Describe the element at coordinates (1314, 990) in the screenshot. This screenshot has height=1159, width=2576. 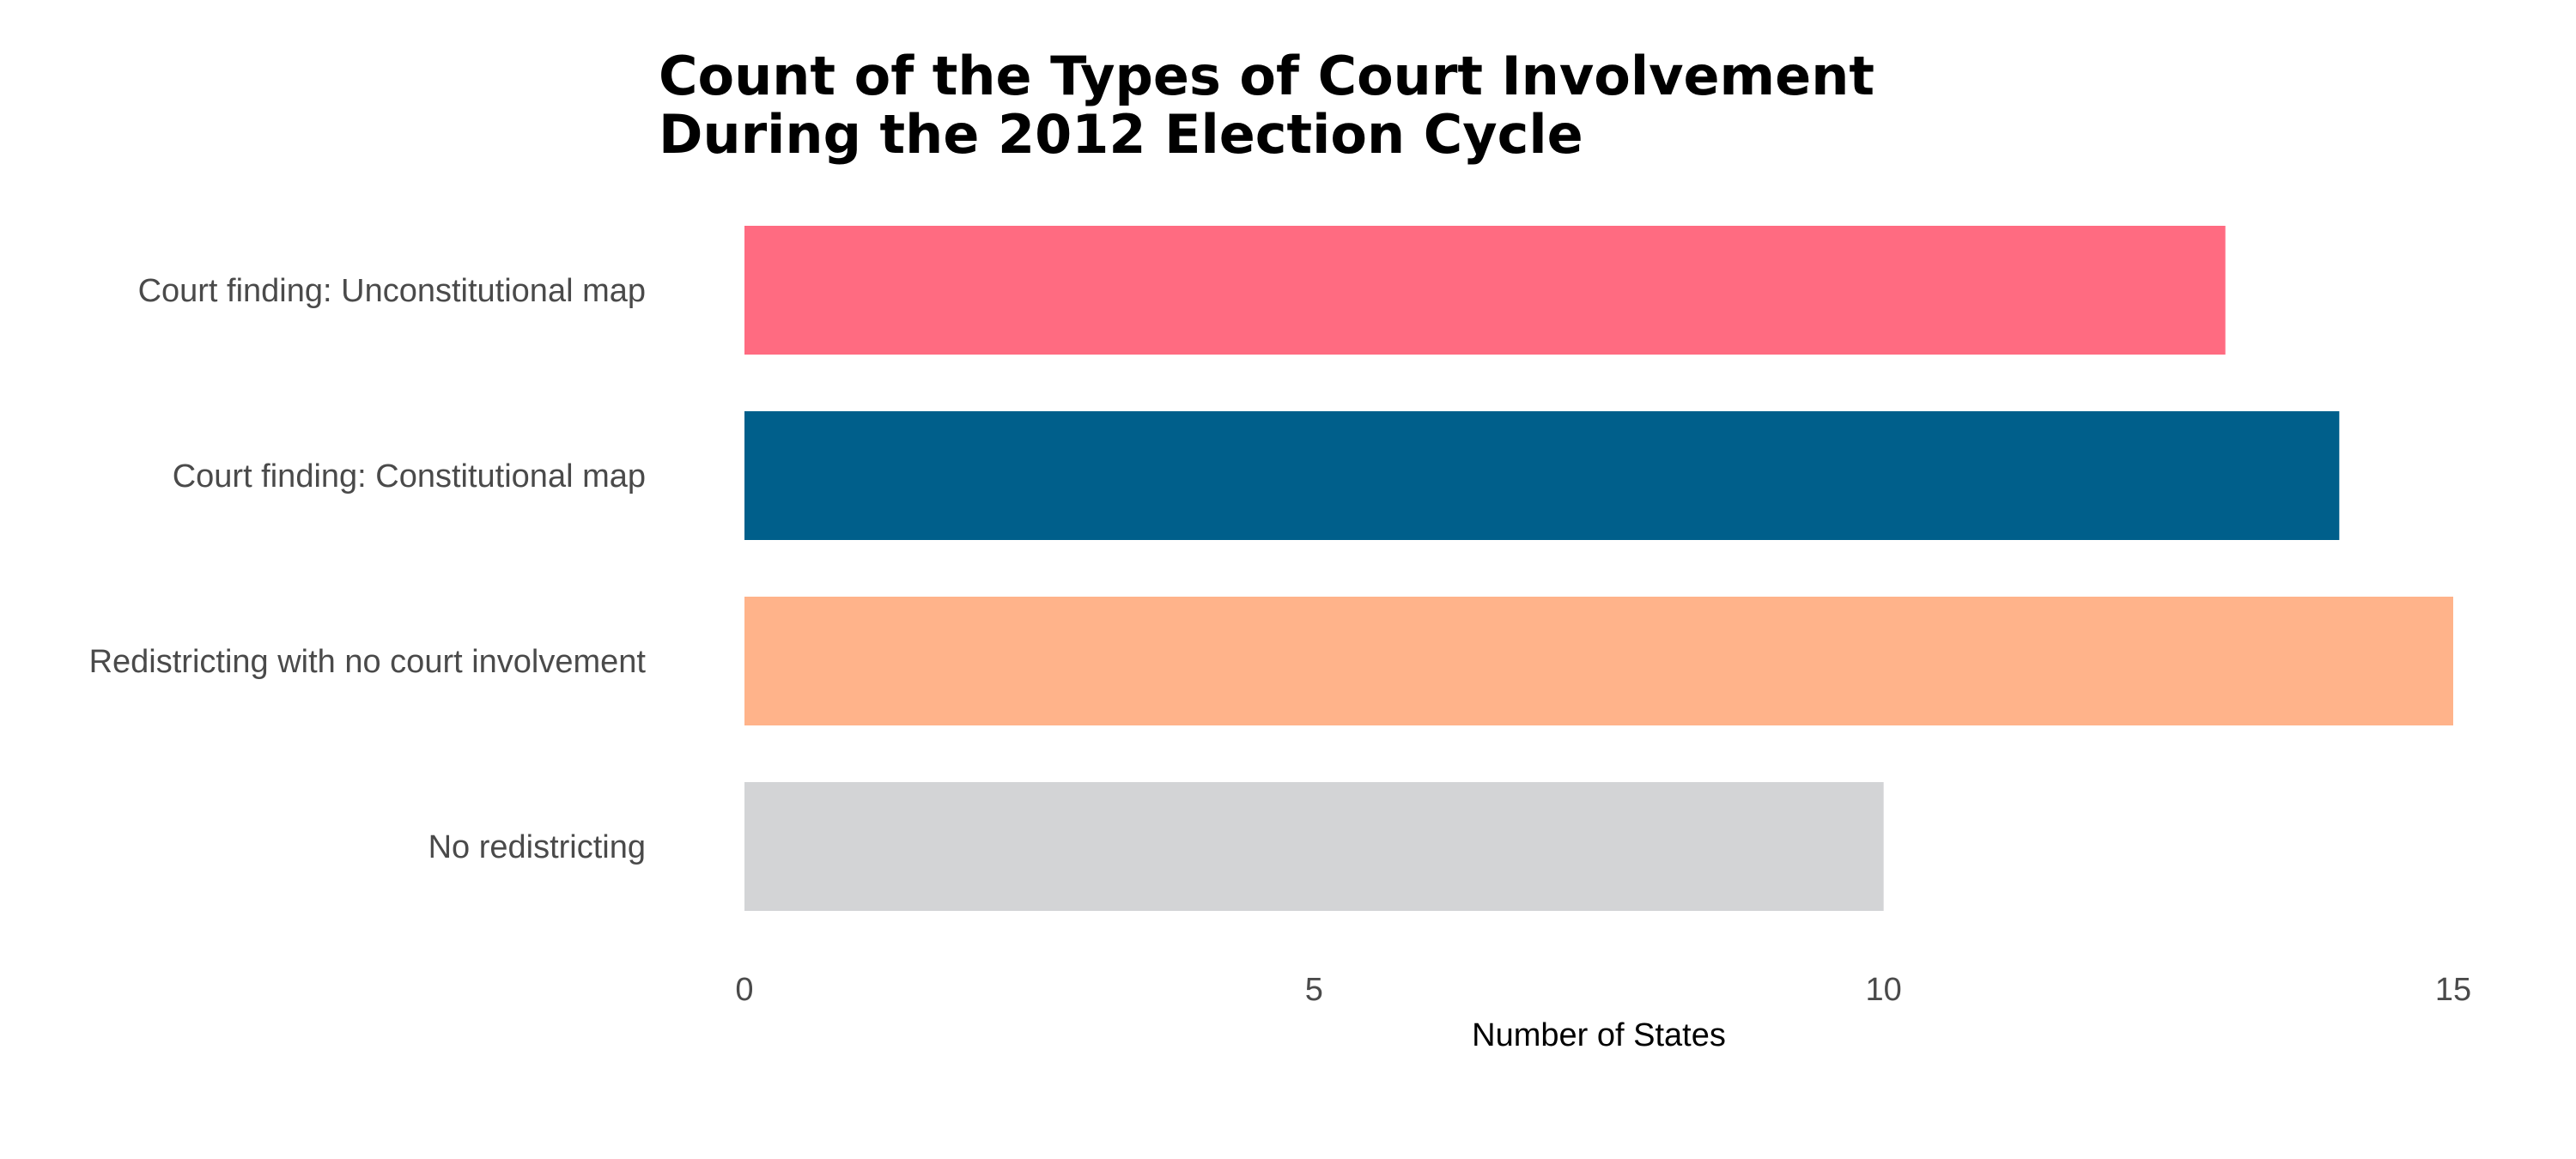
I see `x-tick-label-5: 5` at that location.